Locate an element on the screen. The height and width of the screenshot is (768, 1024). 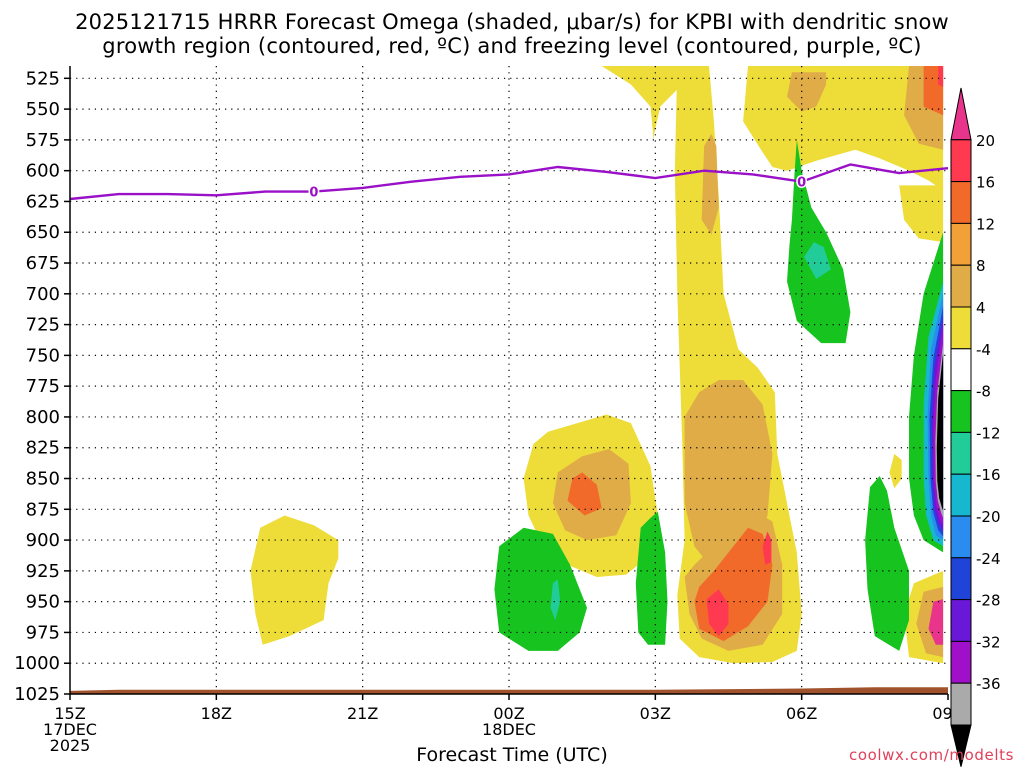
colorbar: 20 16 12 8 4 -4 -8 -12 -16 -20 -24 -28 -32 -36 is located at coordinates (975, 427).